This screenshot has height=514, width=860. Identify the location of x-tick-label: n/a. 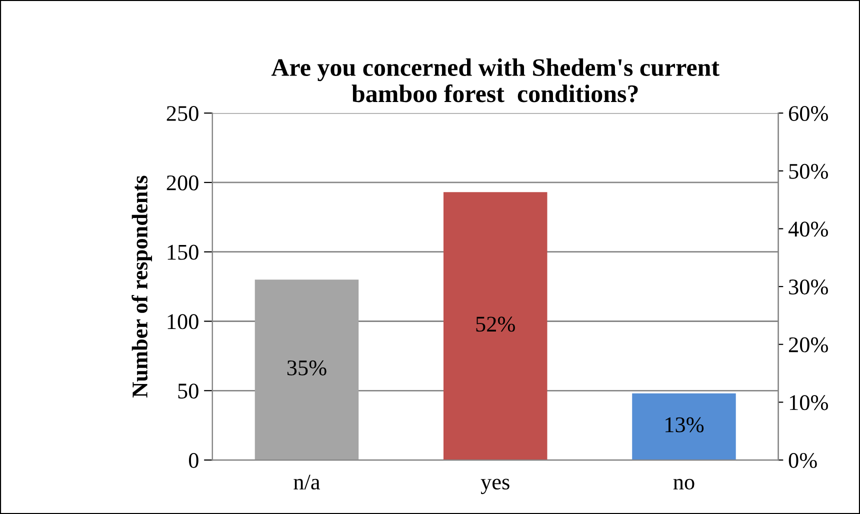
(307, 482).